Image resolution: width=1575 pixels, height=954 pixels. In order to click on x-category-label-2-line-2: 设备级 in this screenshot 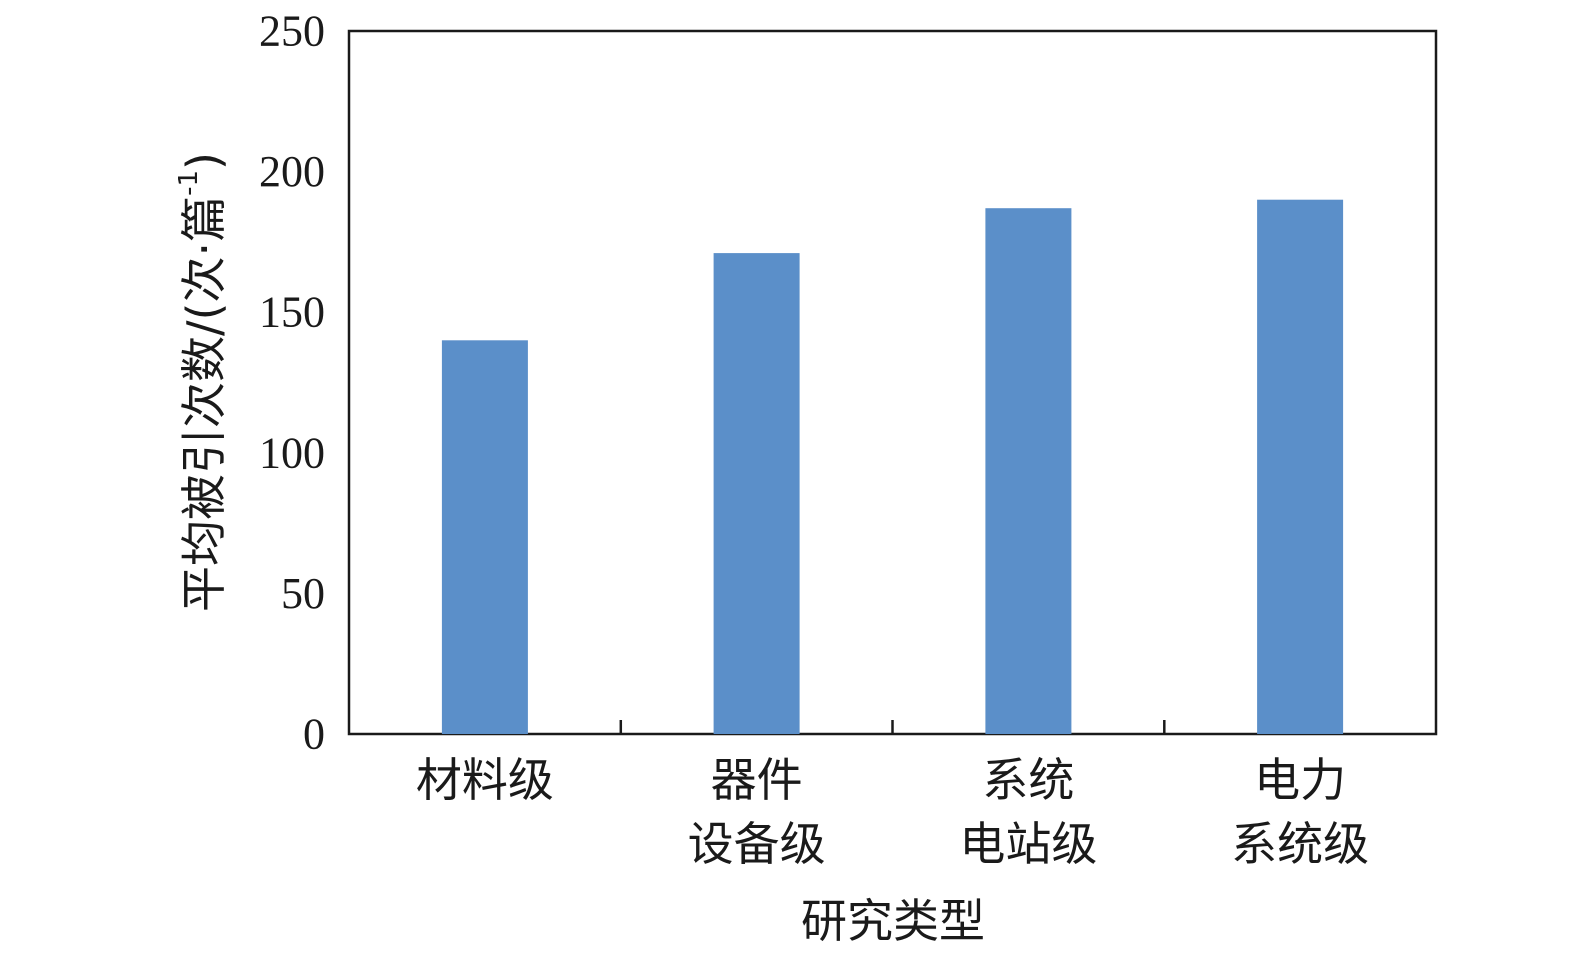, I will do `click(757, 844)`.